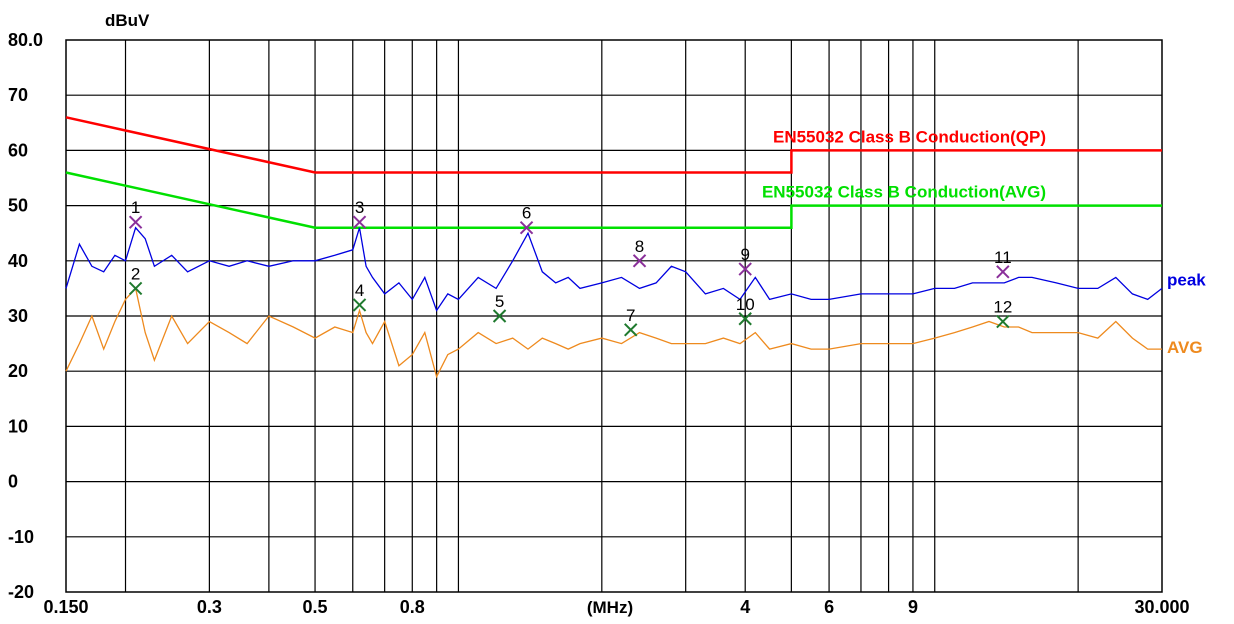  Describe the element at coordinates (359, 290) in the screenshot. I see `marker-number: 4` at that location.